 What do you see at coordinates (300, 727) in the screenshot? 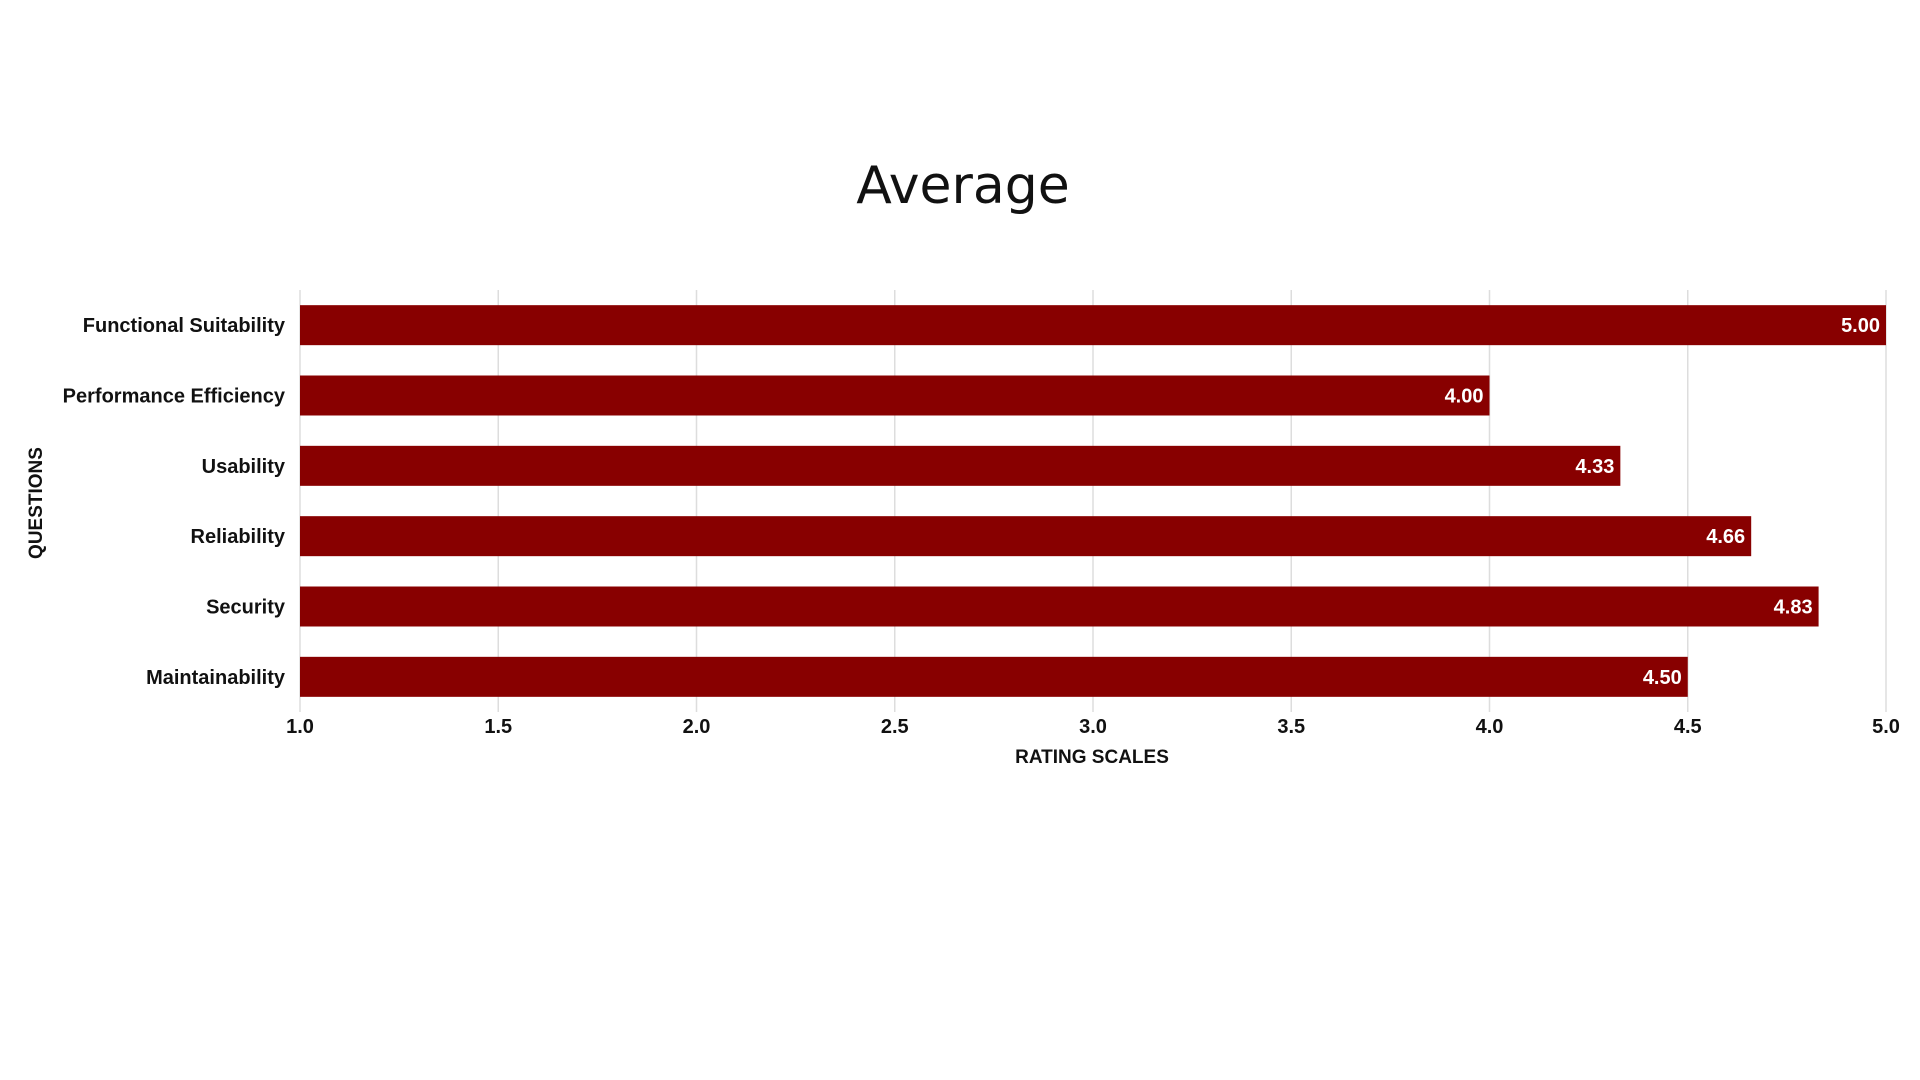
I see `x-tick-label-0: 1.0` at bounding box center [300, 727].